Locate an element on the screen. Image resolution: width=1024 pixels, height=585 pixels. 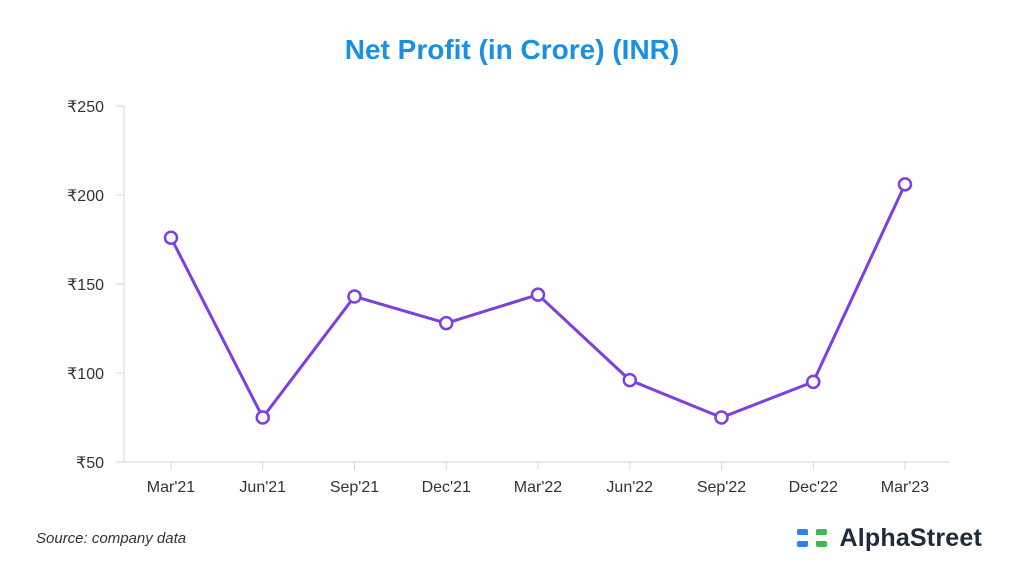
alphastreet-logo-icon is located at coordinates (812, 537).